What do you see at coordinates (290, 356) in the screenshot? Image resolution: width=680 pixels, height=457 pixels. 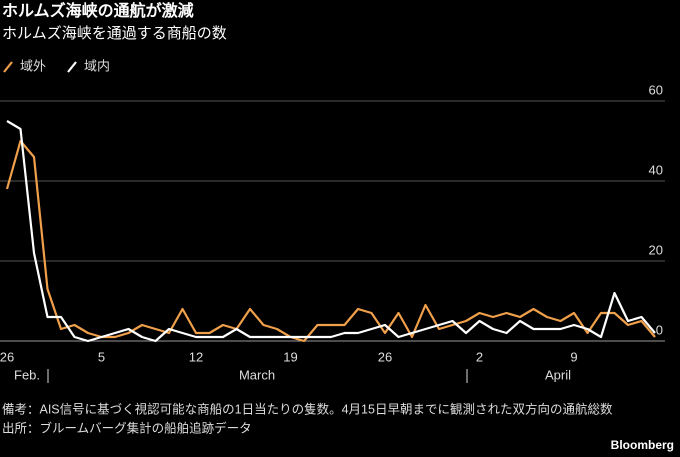 I see `x-tick-label: 19` at bounding box center [290, 356].